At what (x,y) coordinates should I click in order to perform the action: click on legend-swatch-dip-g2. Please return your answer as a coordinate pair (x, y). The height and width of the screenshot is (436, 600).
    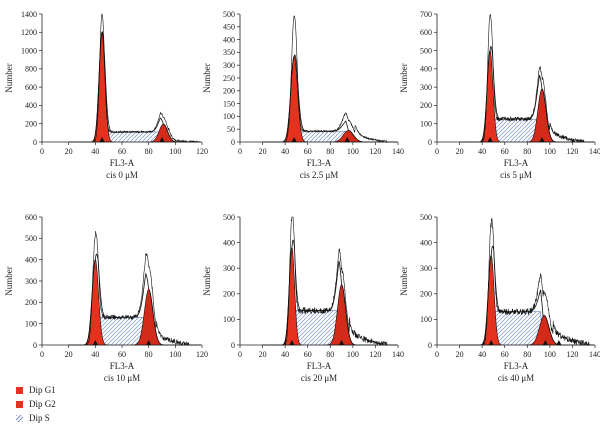
    Looking at the image, I should click on (19, 404).